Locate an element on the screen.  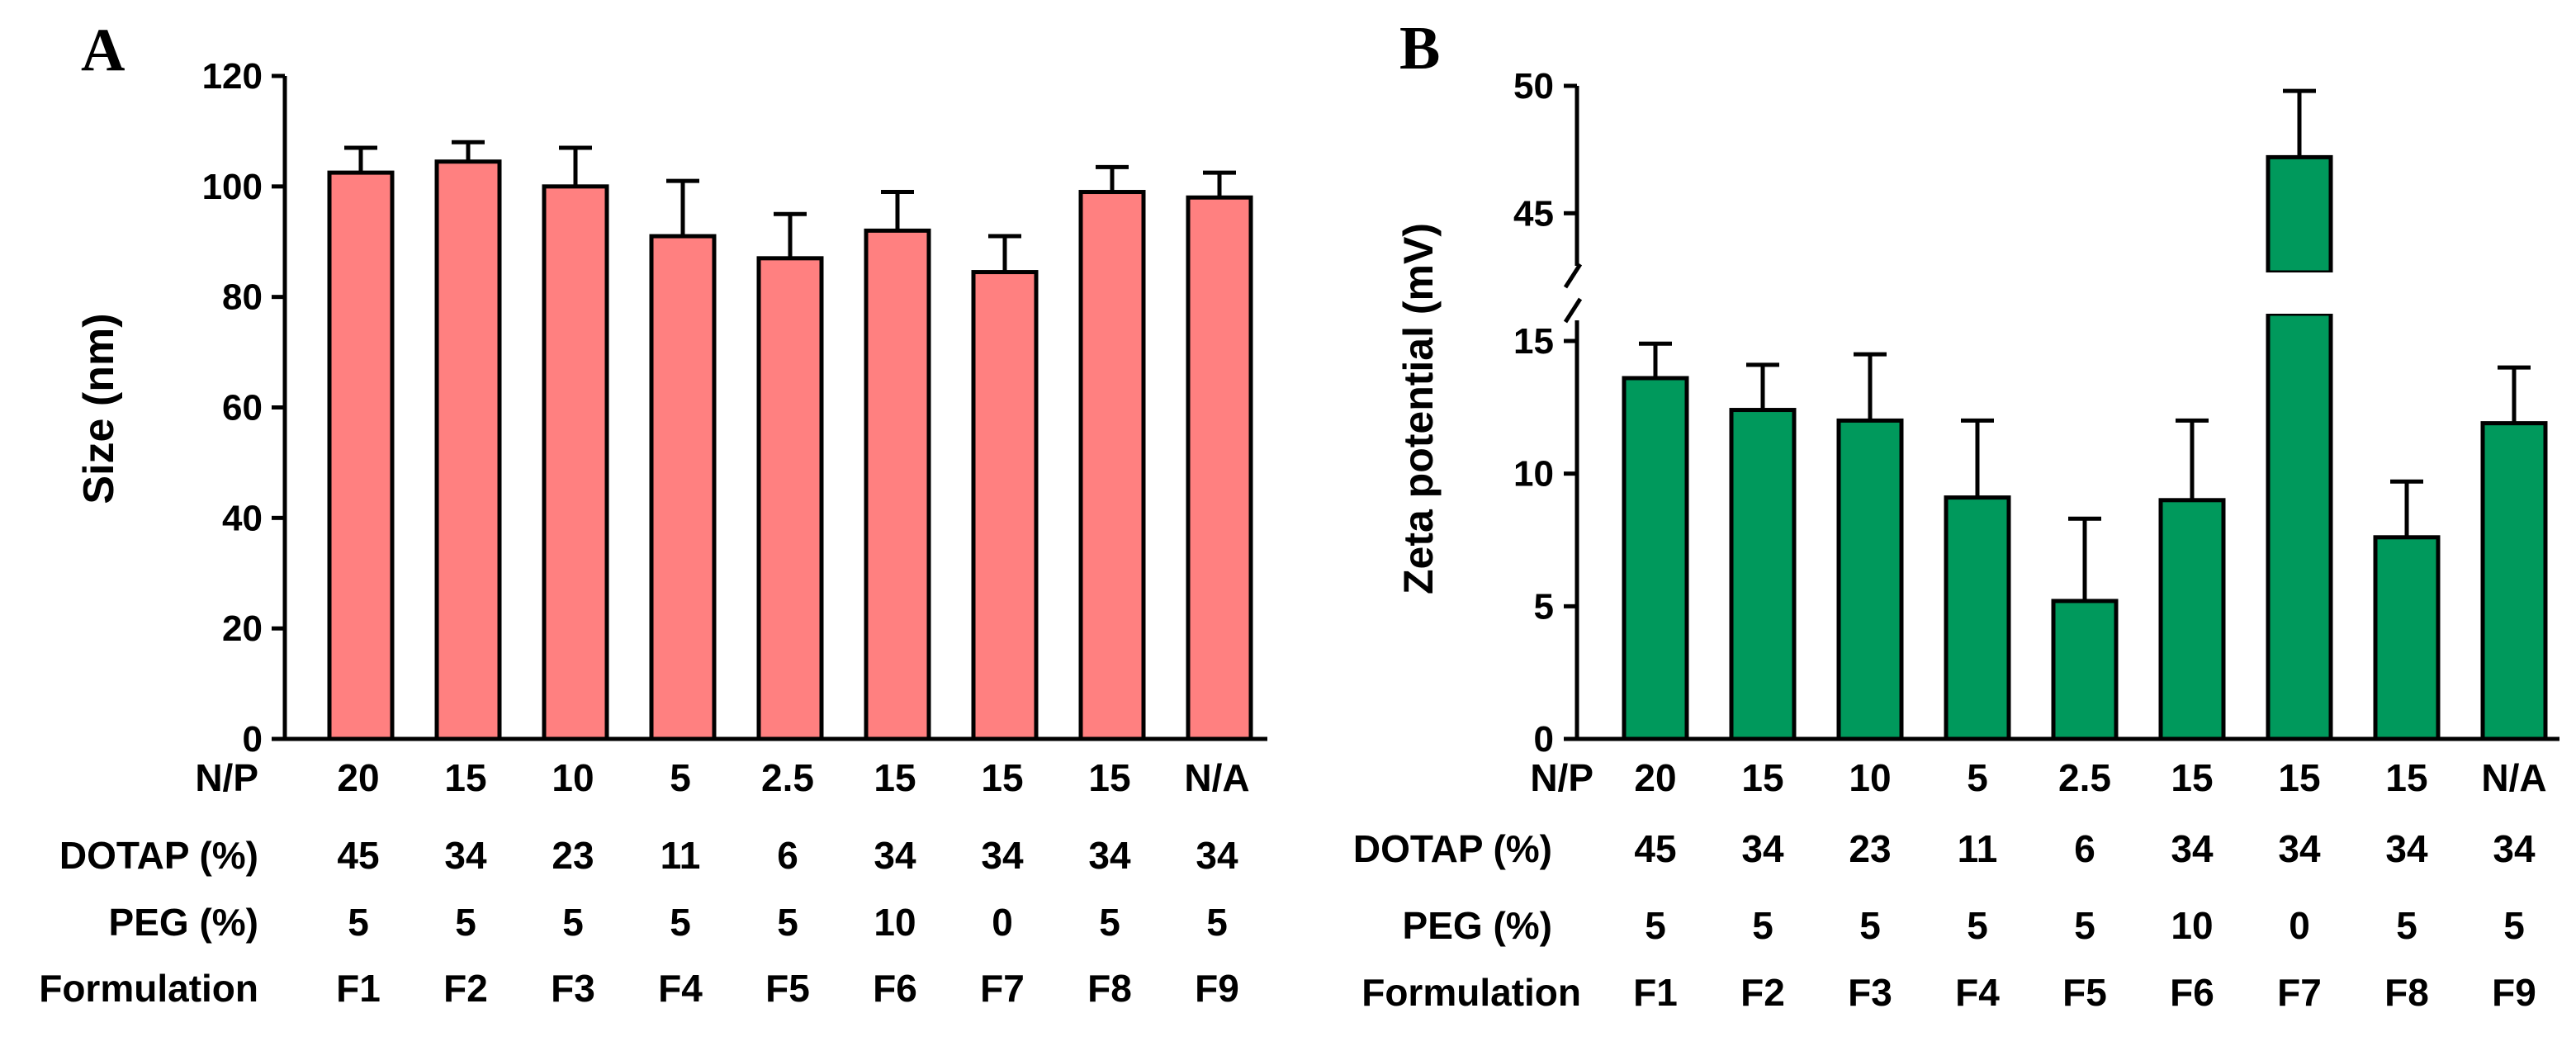
table-row-label: PEG (%) is located at coordinates (183, 923).